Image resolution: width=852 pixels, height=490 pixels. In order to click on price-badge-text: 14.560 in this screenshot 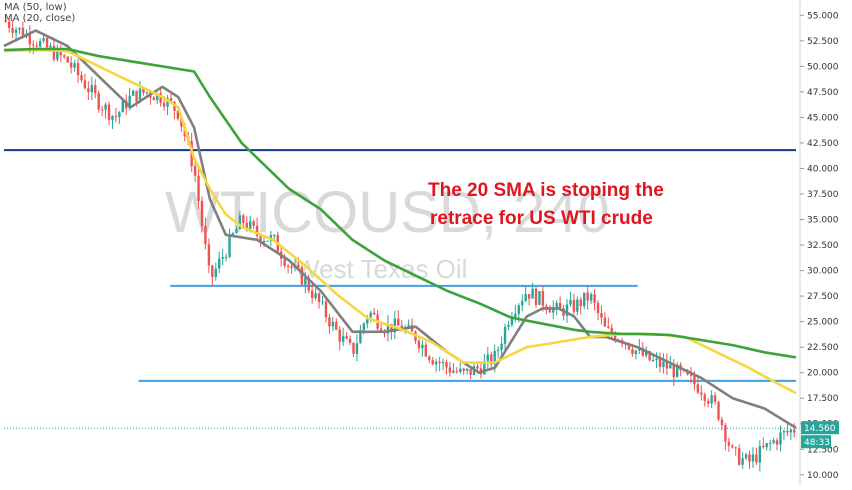, I will do `click(820, 429)`.